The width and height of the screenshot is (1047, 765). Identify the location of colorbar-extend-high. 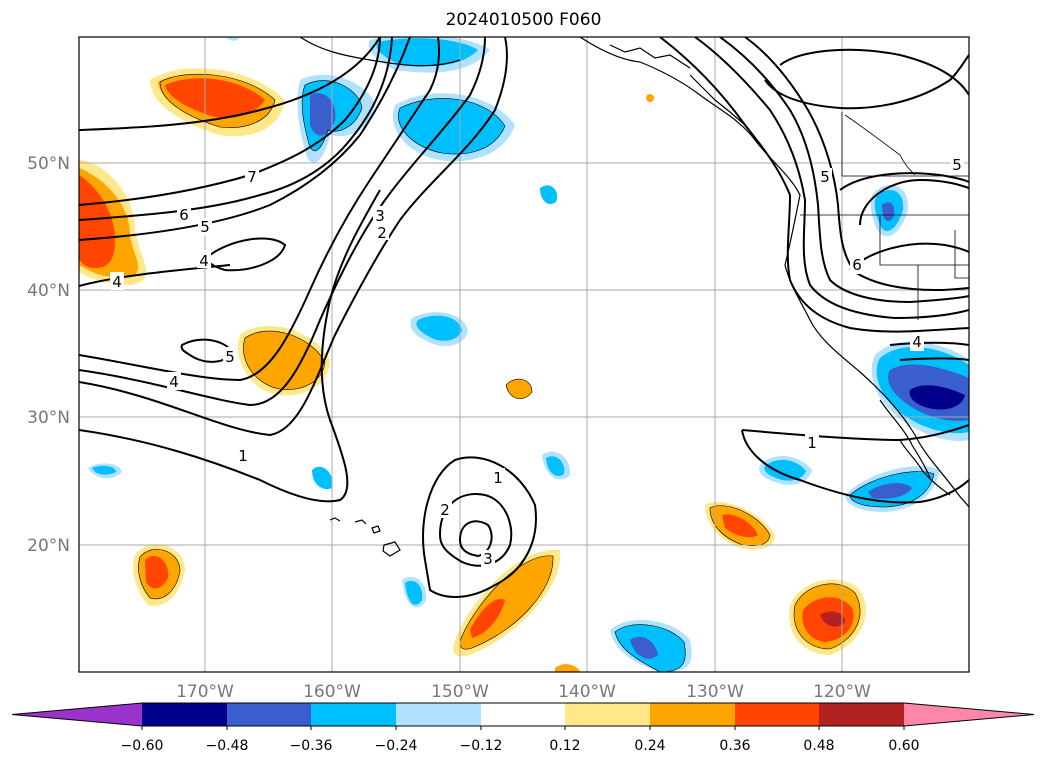
(969, 714).